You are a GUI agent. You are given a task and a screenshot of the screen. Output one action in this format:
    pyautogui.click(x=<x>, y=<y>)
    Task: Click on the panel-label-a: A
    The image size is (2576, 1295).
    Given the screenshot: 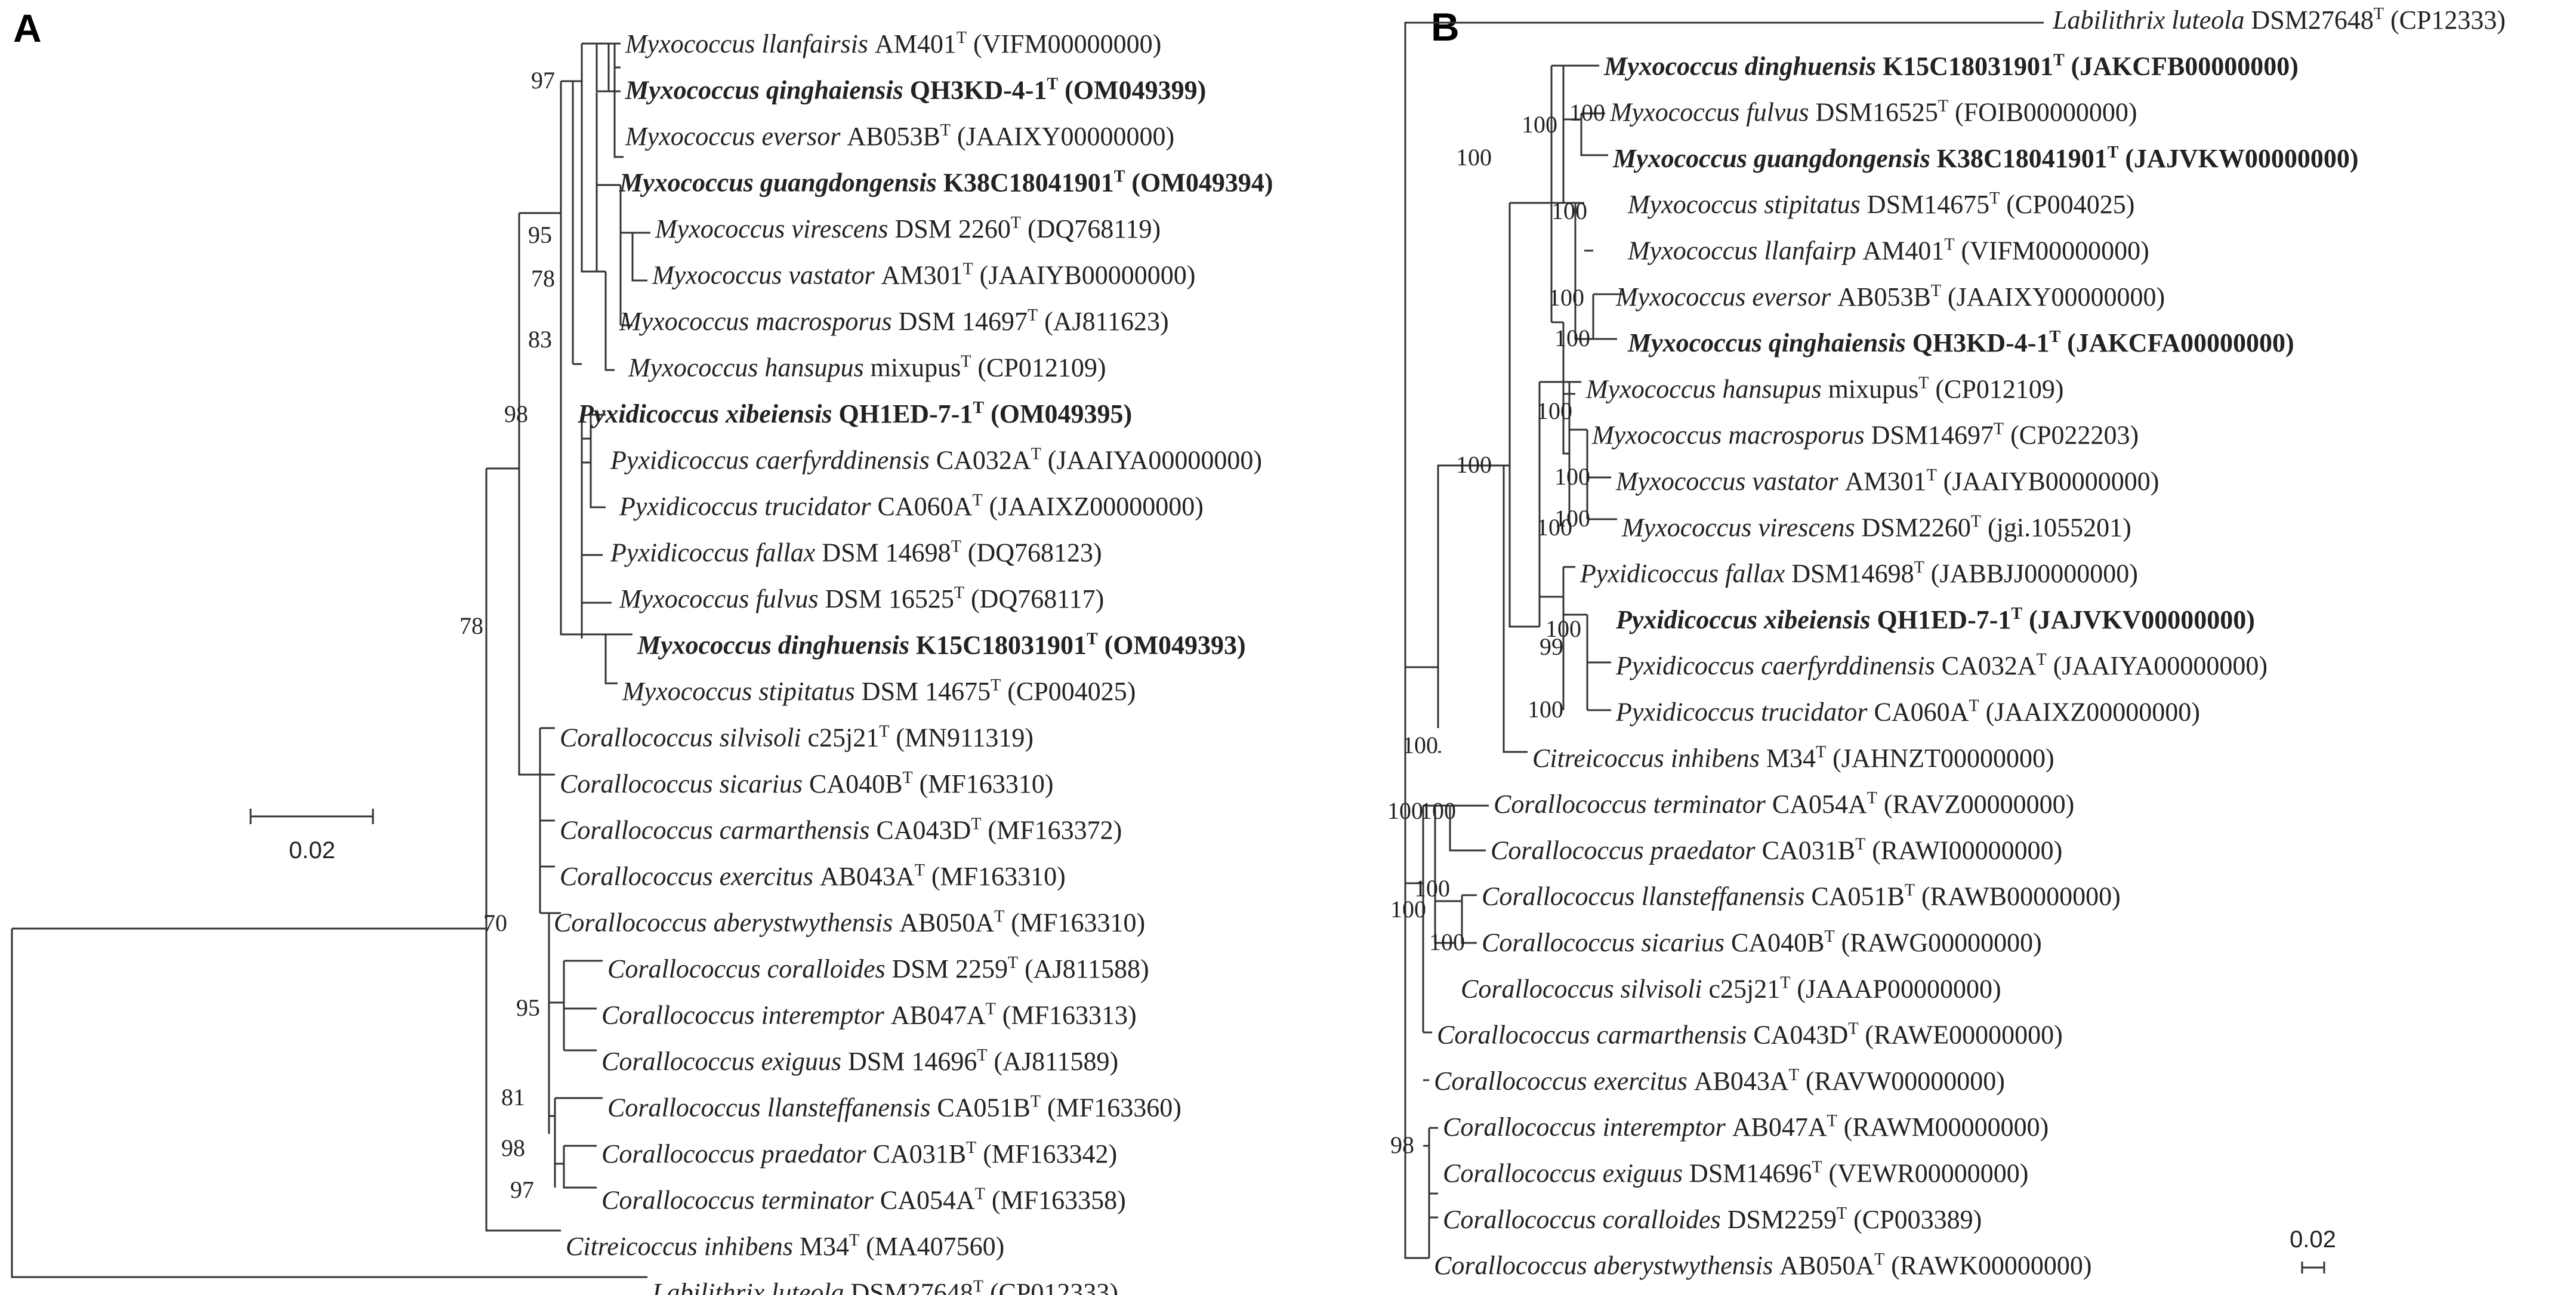 What is the action you would take?
    pyautogui.click(x=28, y=28)
    